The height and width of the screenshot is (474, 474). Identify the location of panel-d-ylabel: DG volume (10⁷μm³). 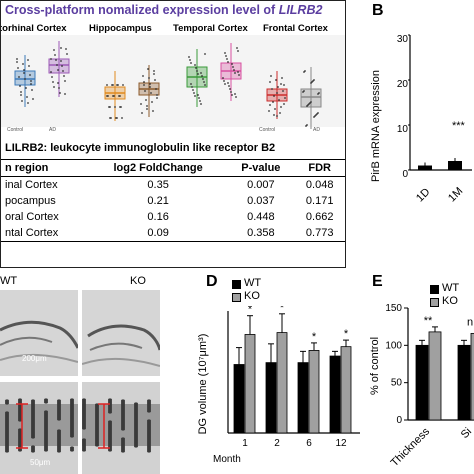
(203, 384).